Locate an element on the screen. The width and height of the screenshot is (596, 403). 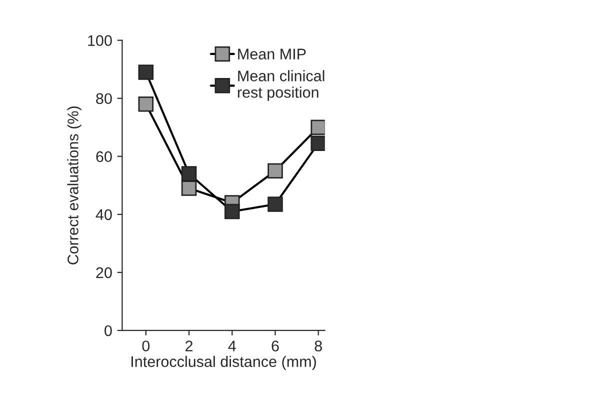
y-tick-label: 60 is located at coordinates (104, 156).